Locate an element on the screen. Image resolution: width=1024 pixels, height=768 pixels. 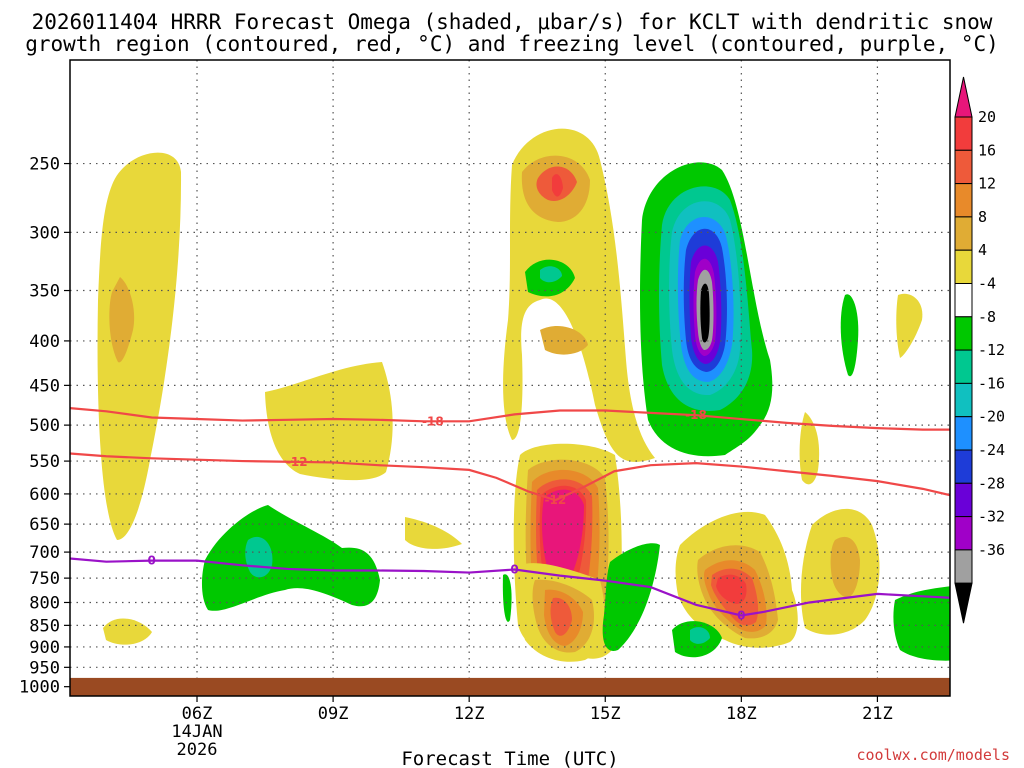
colorbar-bottom-arrow is located at coordinates (963, 603).